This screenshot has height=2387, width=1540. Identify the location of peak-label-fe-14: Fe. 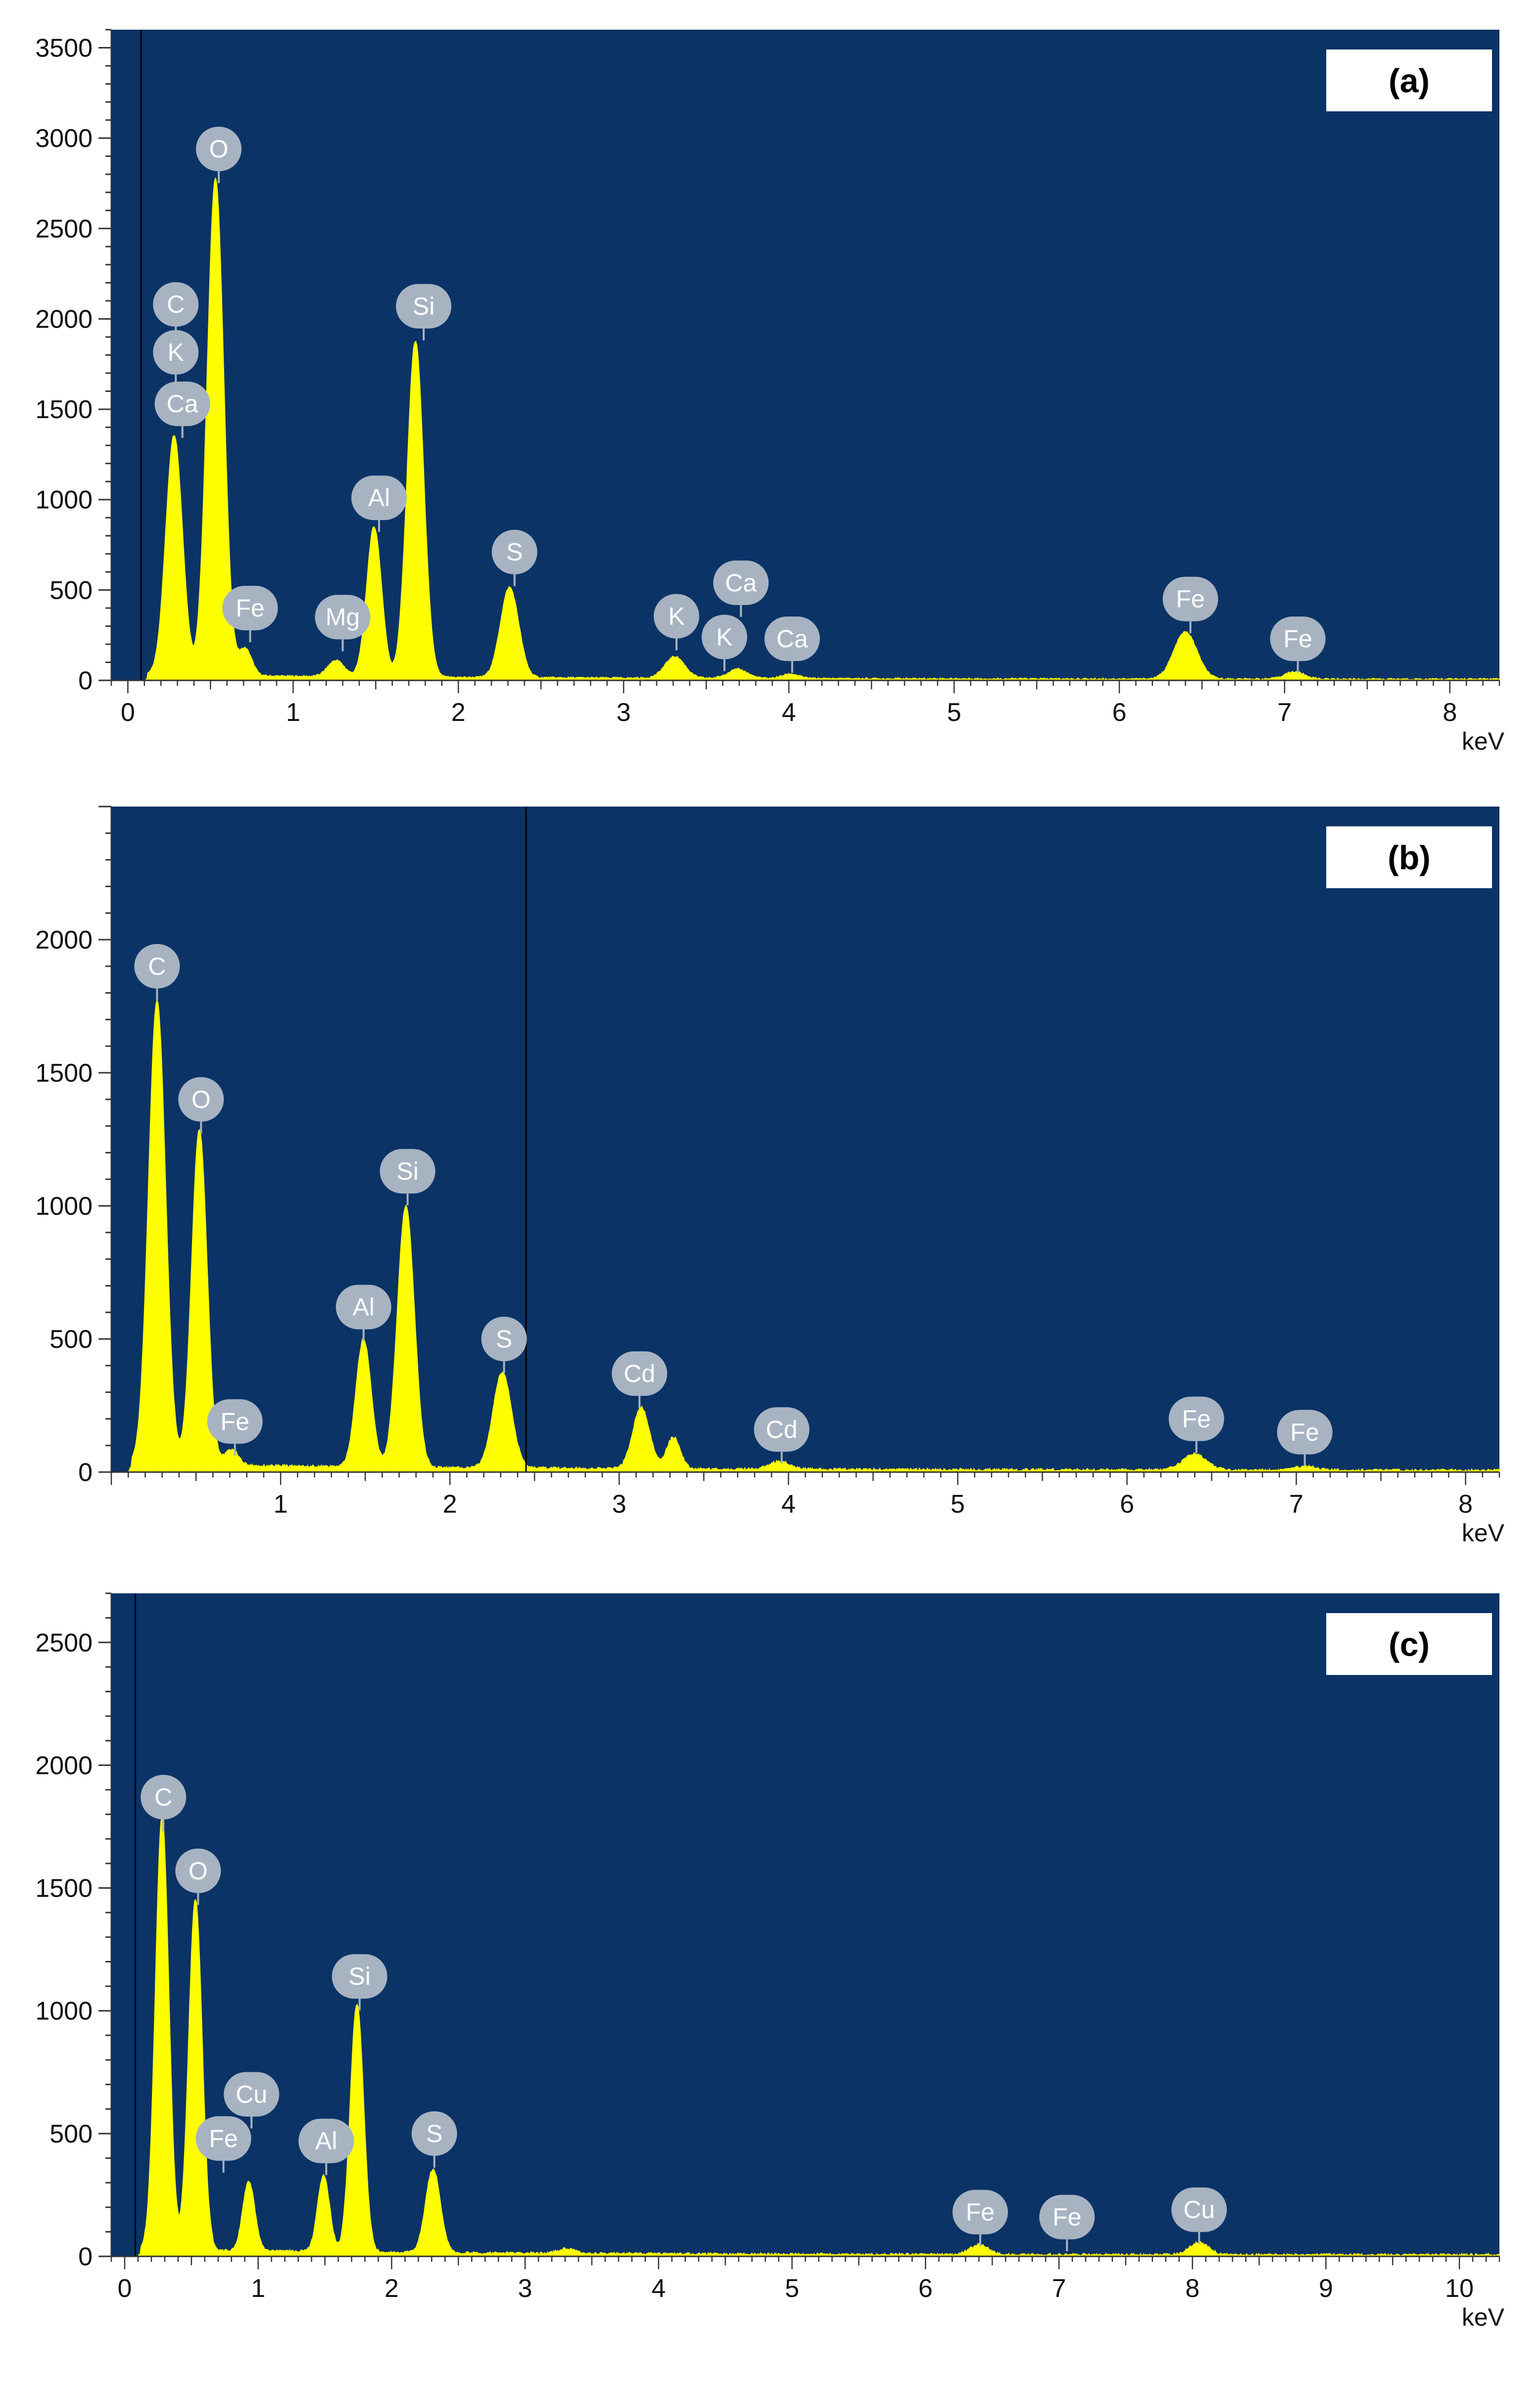
(1298, 644).